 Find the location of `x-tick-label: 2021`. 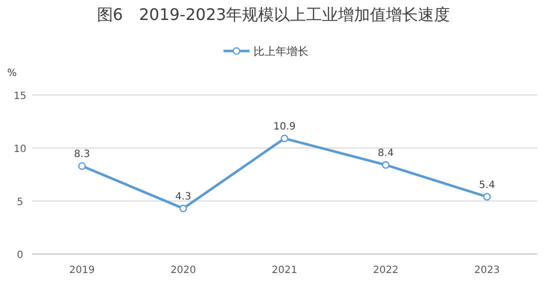

x-tick-label: 2021 is located at coordinates (285, 270).